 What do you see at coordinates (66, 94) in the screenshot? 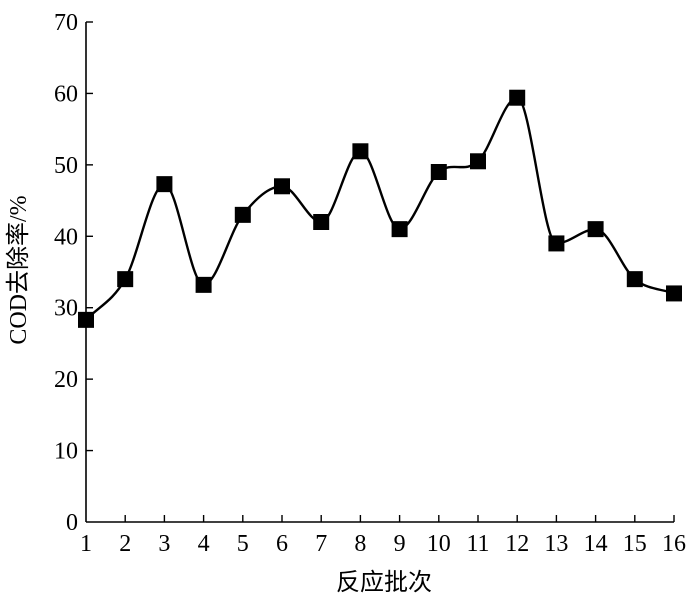
I see `y-tick-label: 60` at bounding box center [66, 94].